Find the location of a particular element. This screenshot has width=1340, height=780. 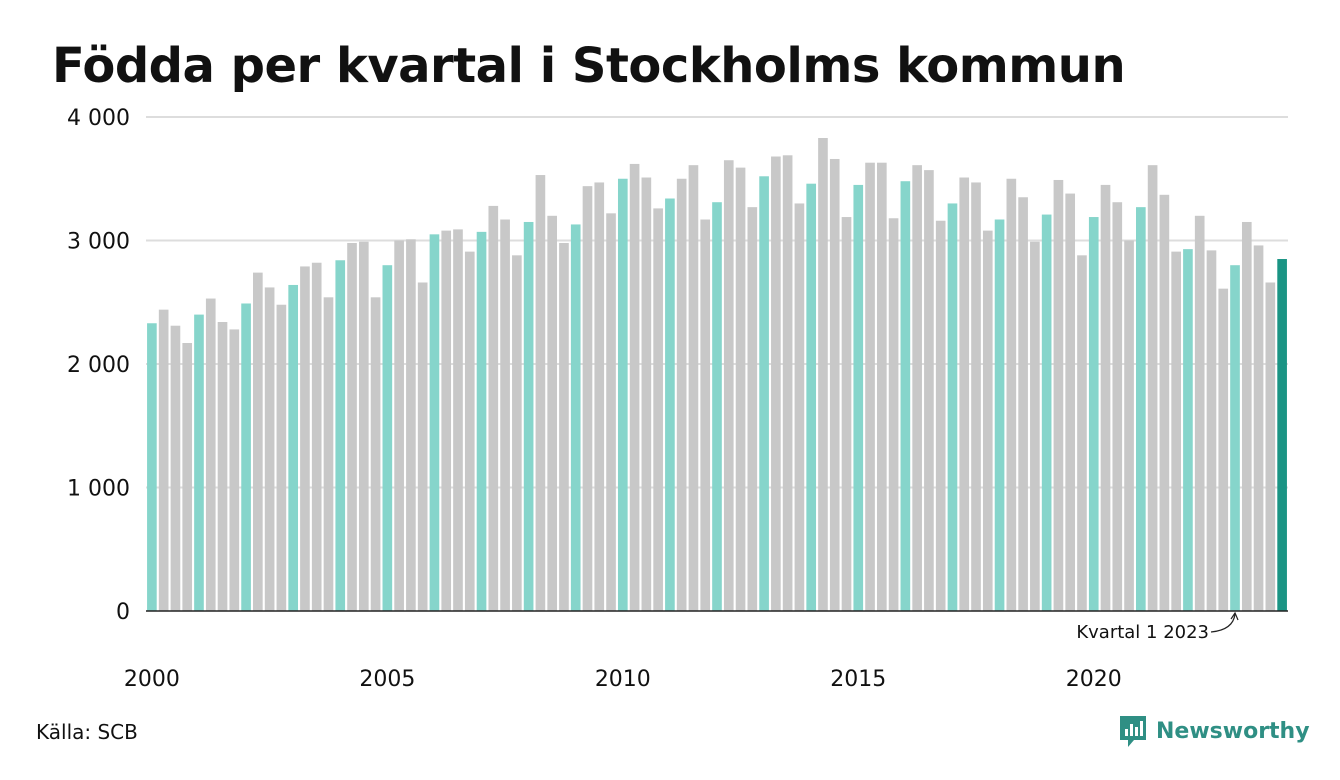

source-label: Källa: SCB is located at coordinates (87, 732).